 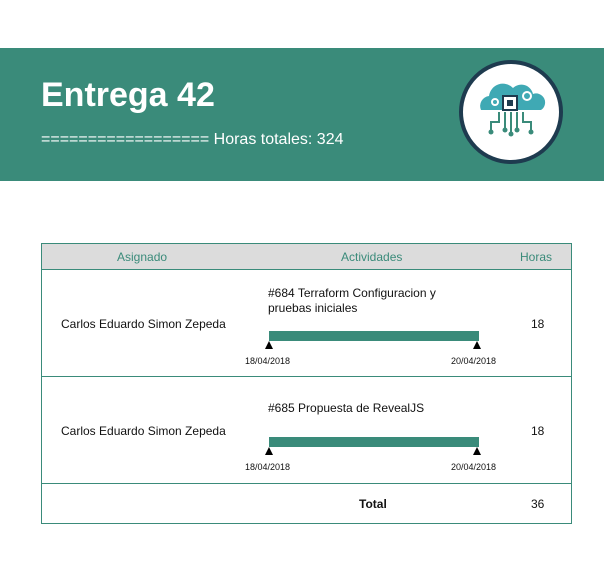 What do you see at coordinates (128, 95) in the screenshot?
I see `page-title: Entrega 42` at bounding box center [128, 95].